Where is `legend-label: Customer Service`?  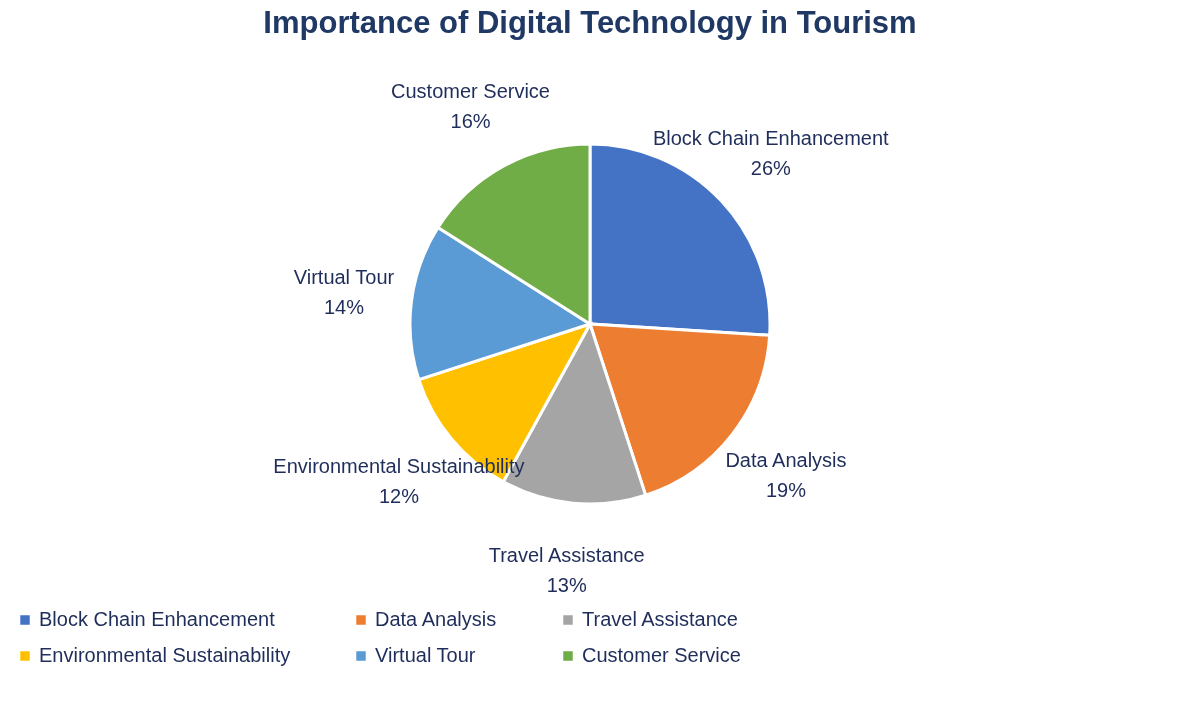 legend-label: Customer Service is located at coordinates (661, 655).